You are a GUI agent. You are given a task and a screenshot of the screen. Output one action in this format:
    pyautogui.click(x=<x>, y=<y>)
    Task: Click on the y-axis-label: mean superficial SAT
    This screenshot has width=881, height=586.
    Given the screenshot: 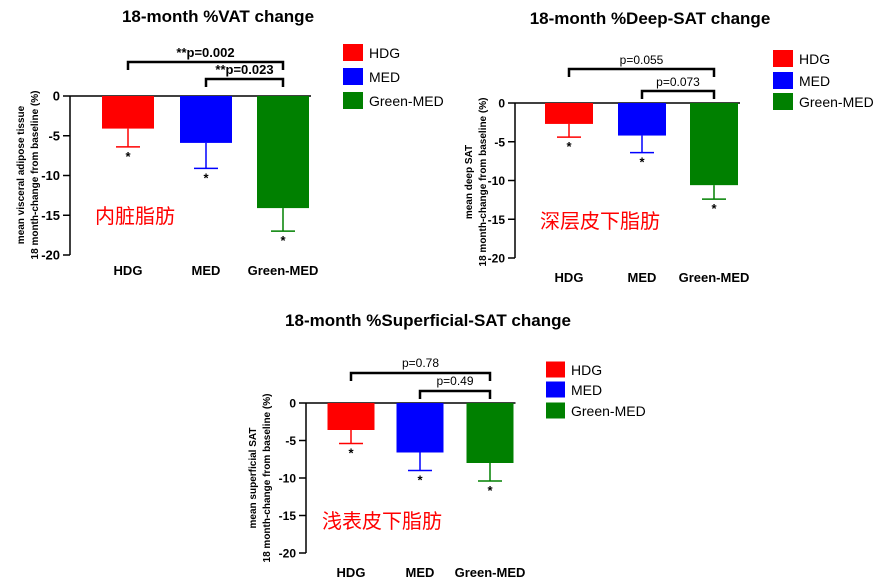 What is the action you would take?
    pyautogui.click(x=253, y=478)
    